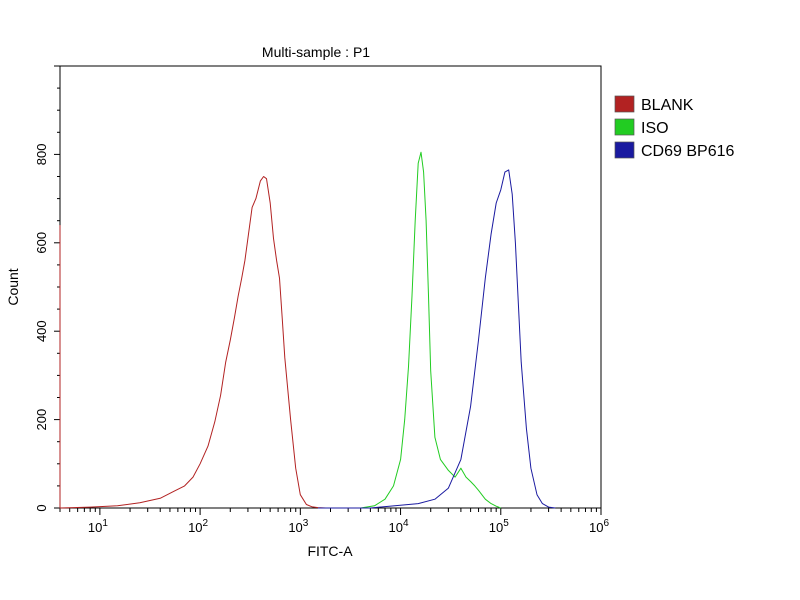 The width and height of the screenshot is (800, 600). What do you see at coordinates (41, 331) in the screenshot?
I see `y-tick-label: 400` at bounding box center [41, 331].